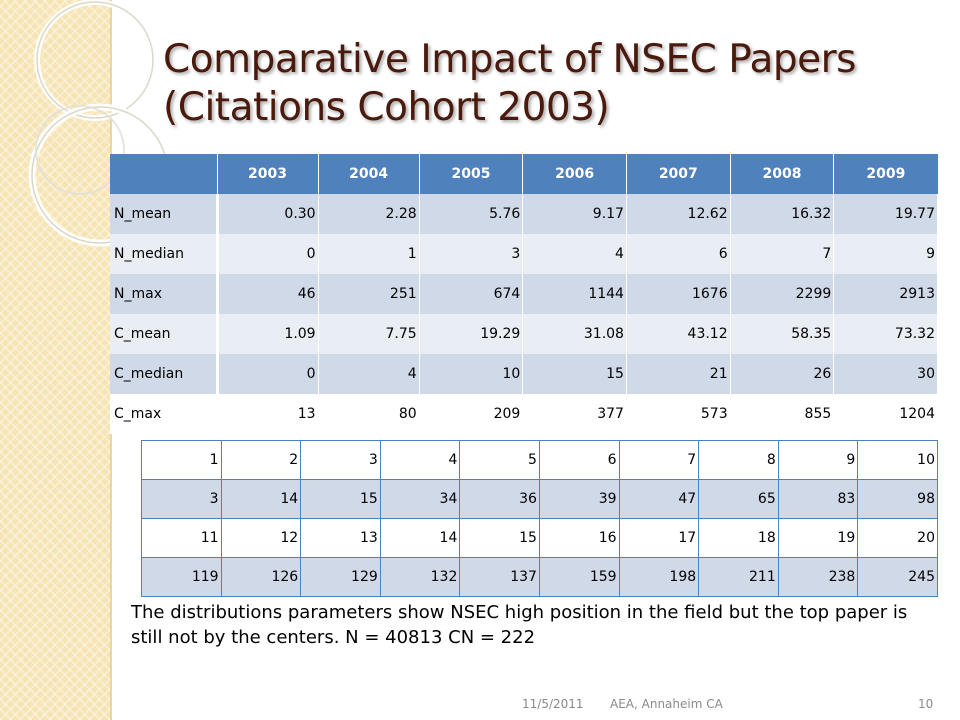  I want to click on table-cell: 17, so click(659, 538).